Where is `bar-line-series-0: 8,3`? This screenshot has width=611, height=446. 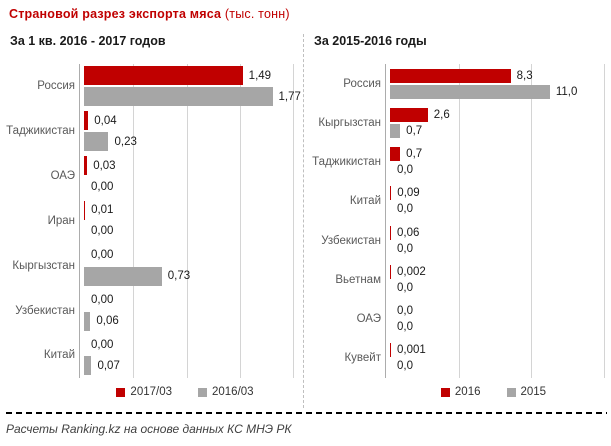
bar-line-series-0: 8,3 is located at coordinates (500, 75).